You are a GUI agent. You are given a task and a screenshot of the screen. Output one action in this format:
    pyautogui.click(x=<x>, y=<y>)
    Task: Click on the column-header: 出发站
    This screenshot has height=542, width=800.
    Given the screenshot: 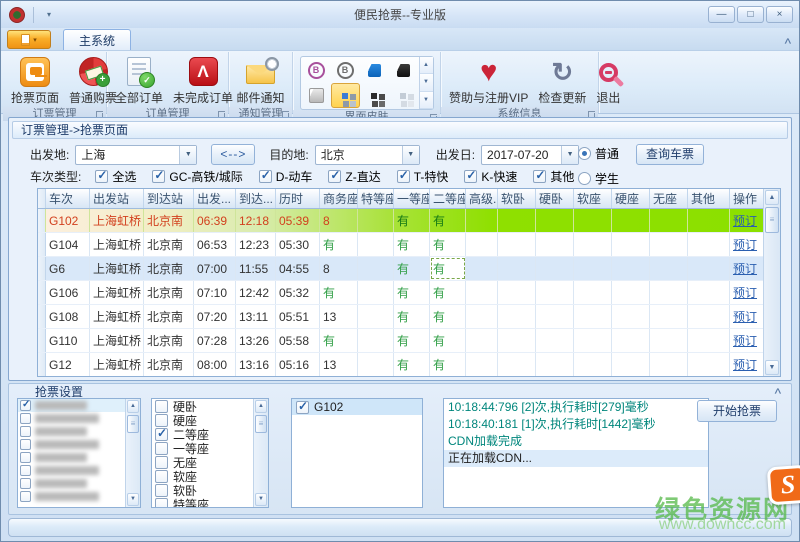 What is the action you would take?
    pyautogui.click(x=117, y=198)
    